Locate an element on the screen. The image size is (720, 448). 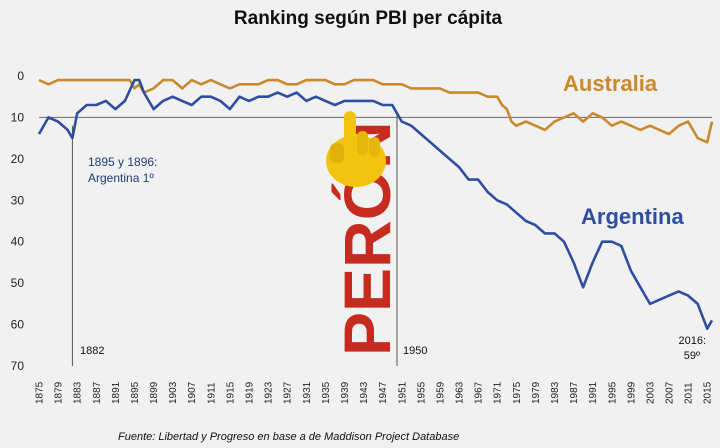
x-tick-label: 1903 is located at coordinates (173, 392).